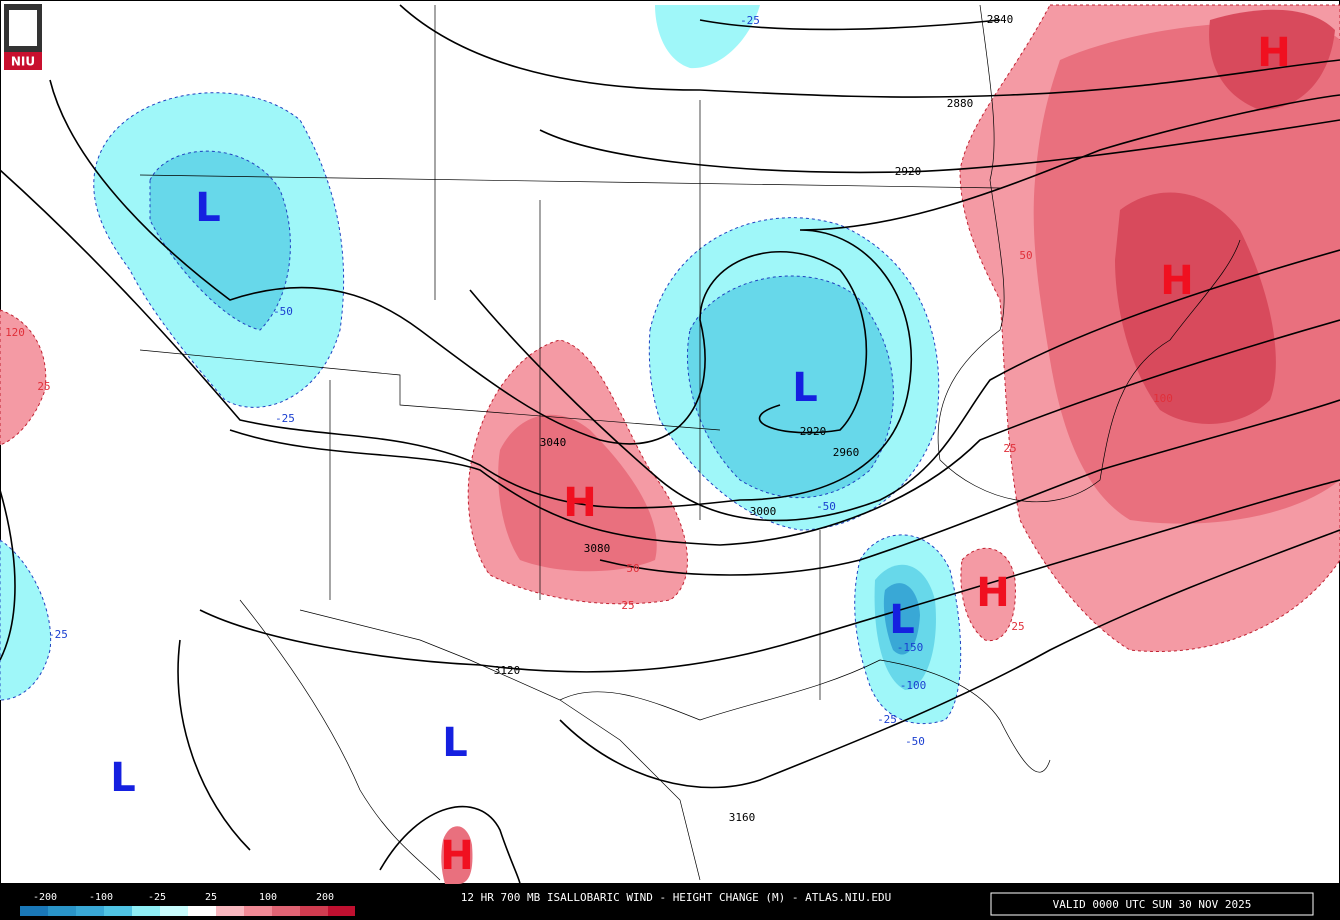 The image size is (1340, 920). Describe the element at coordinates (553, 442) in the screenshot. I see `height-label: 3040` at that location.